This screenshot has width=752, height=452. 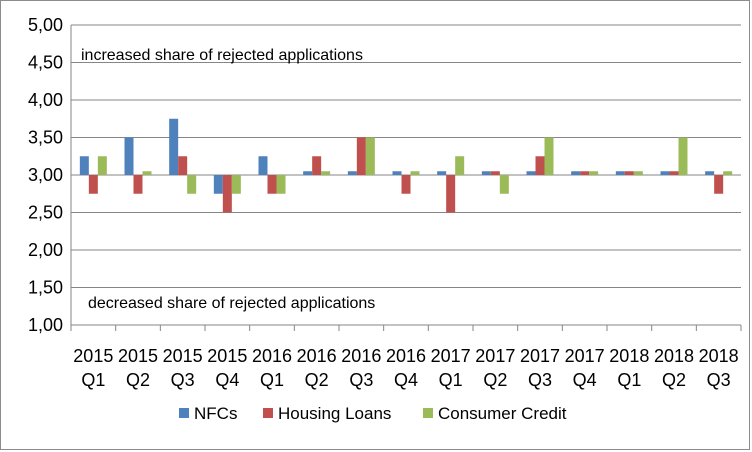 I want to click on y-tick-label: 1,50, so click(x=45, y=288).